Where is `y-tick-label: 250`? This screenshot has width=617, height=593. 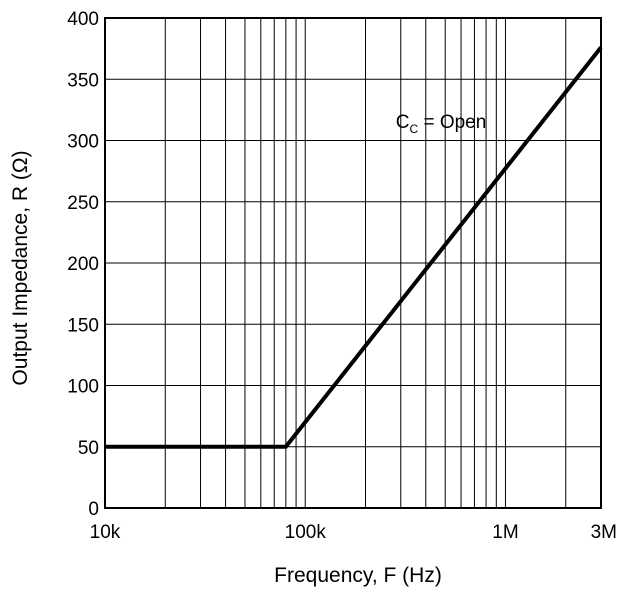
y-tick-label: 250 is located at coordinates (83, 203).